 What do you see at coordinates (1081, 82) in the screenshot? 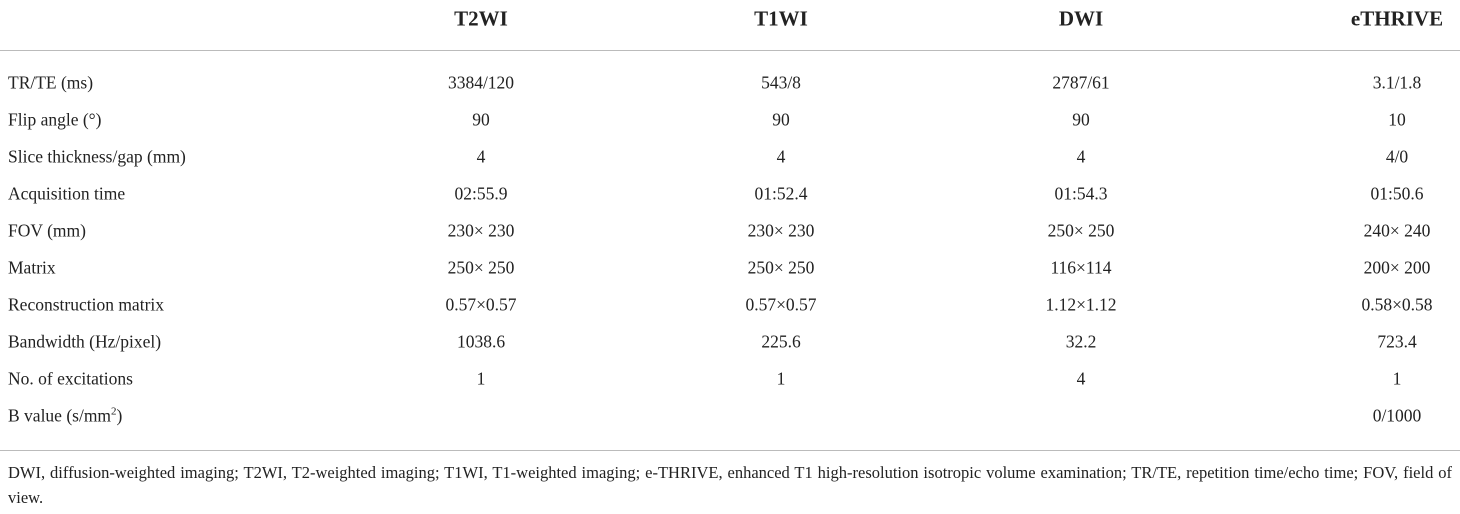
I see `table-cell: 2787/61` at bounding box center [1081, 82].